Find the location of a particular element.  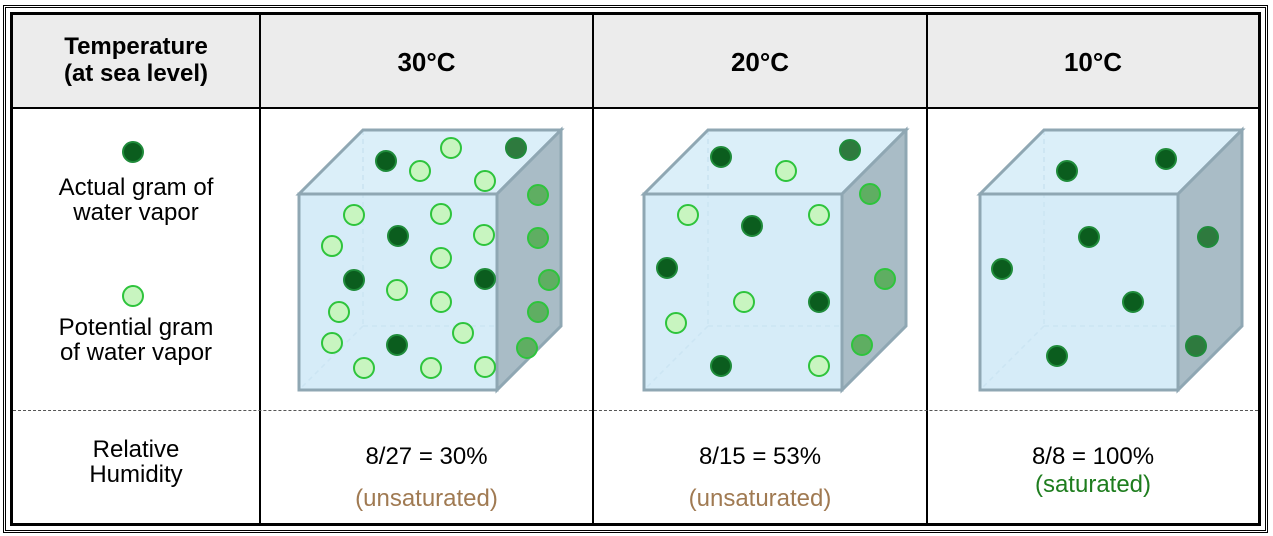

cube-10c is located at coordinates (1111, 260).